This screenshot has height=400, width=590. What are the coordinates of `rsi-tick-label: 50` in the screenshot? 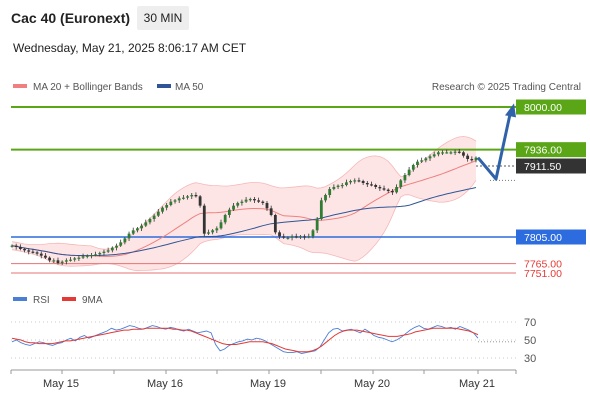 It's located at (530, 341).